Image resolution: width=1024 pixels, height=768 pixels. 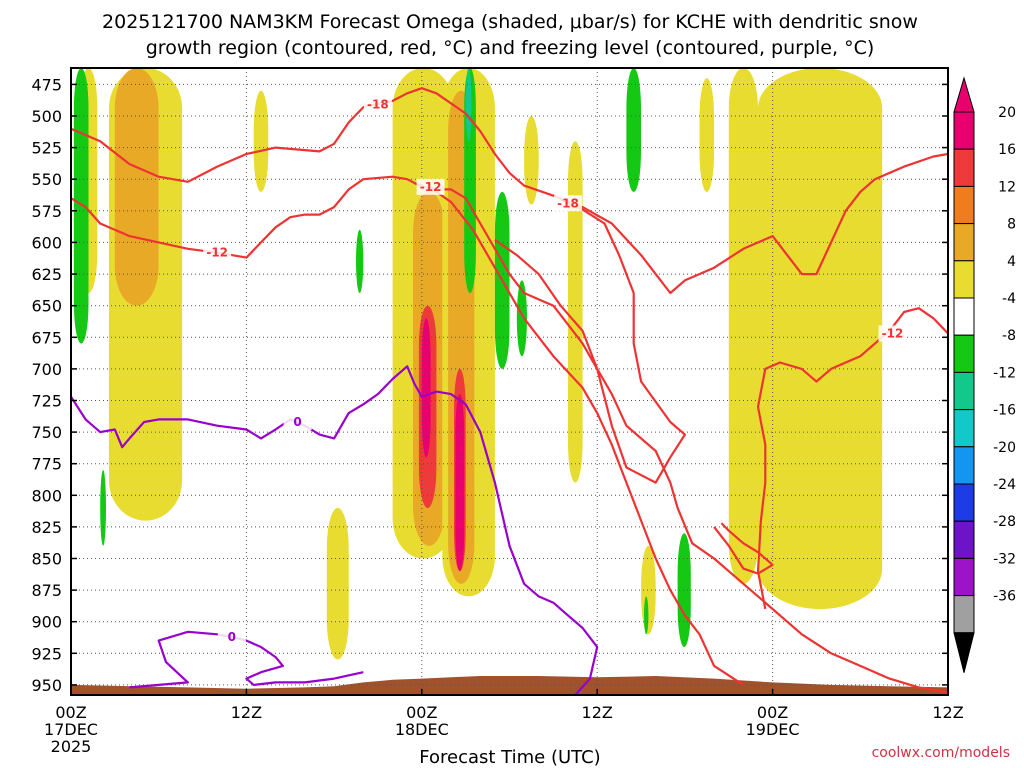 I want to click on x-tick-label-24-2: 18DEC, so click(x=422, y=729).